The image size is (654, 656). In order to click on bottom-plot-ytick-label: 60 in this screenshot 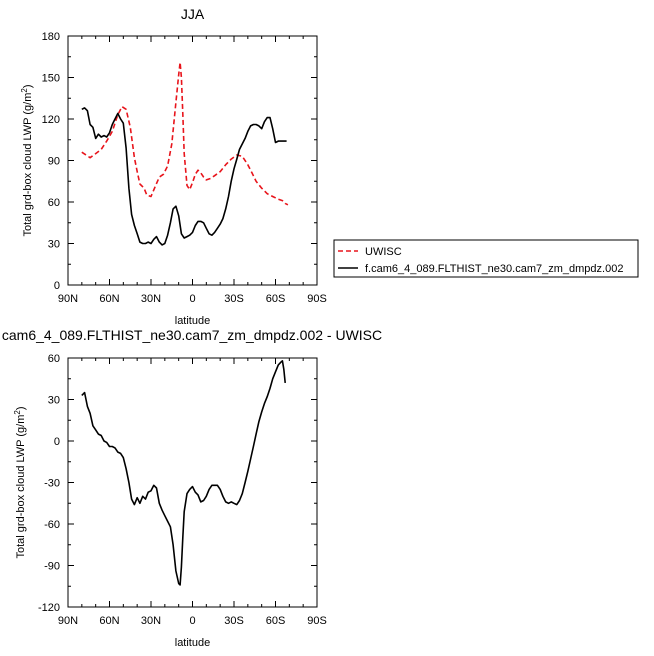, I will do `click(54, 359)`.